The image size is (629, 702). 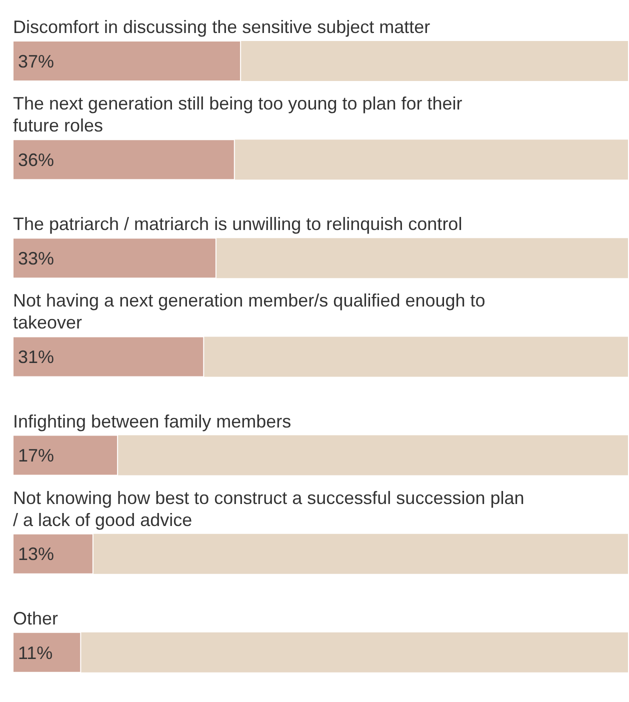 I want to click on data-label: 33%, so click(x=36, y=258).